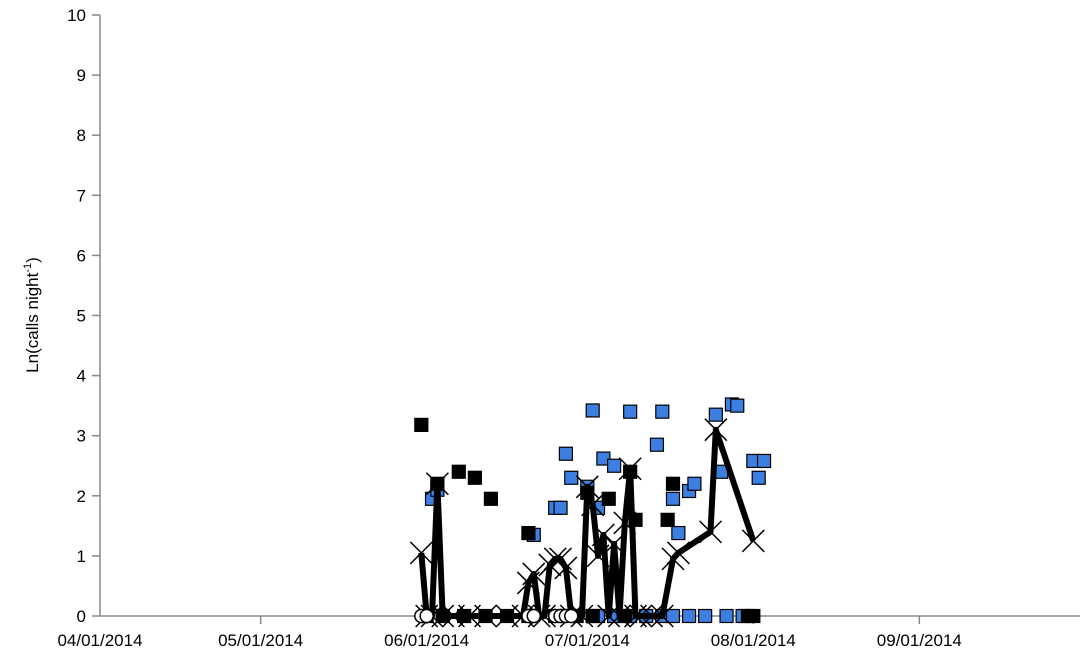  Describe the element at coordinates (76, 15) in the screenshot. I see `y-tick-label: 10` at that location.